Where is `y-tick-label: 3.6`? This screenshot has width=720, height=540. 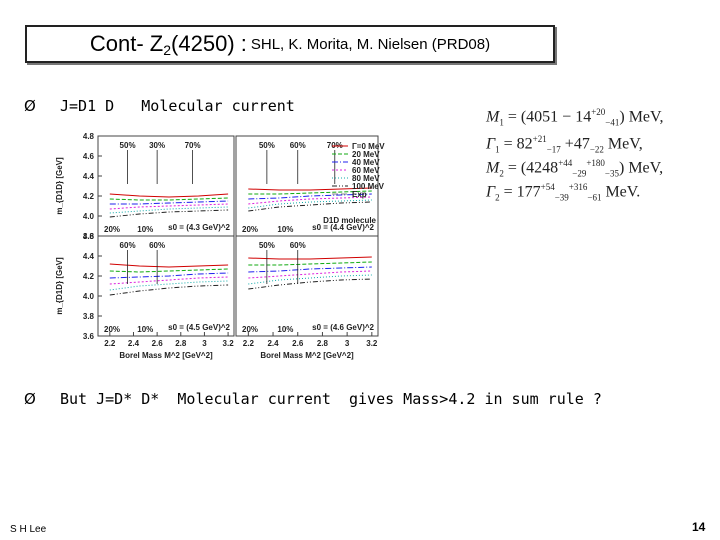 y-tick-label: 3.6 is located at coordinates (89, 336).